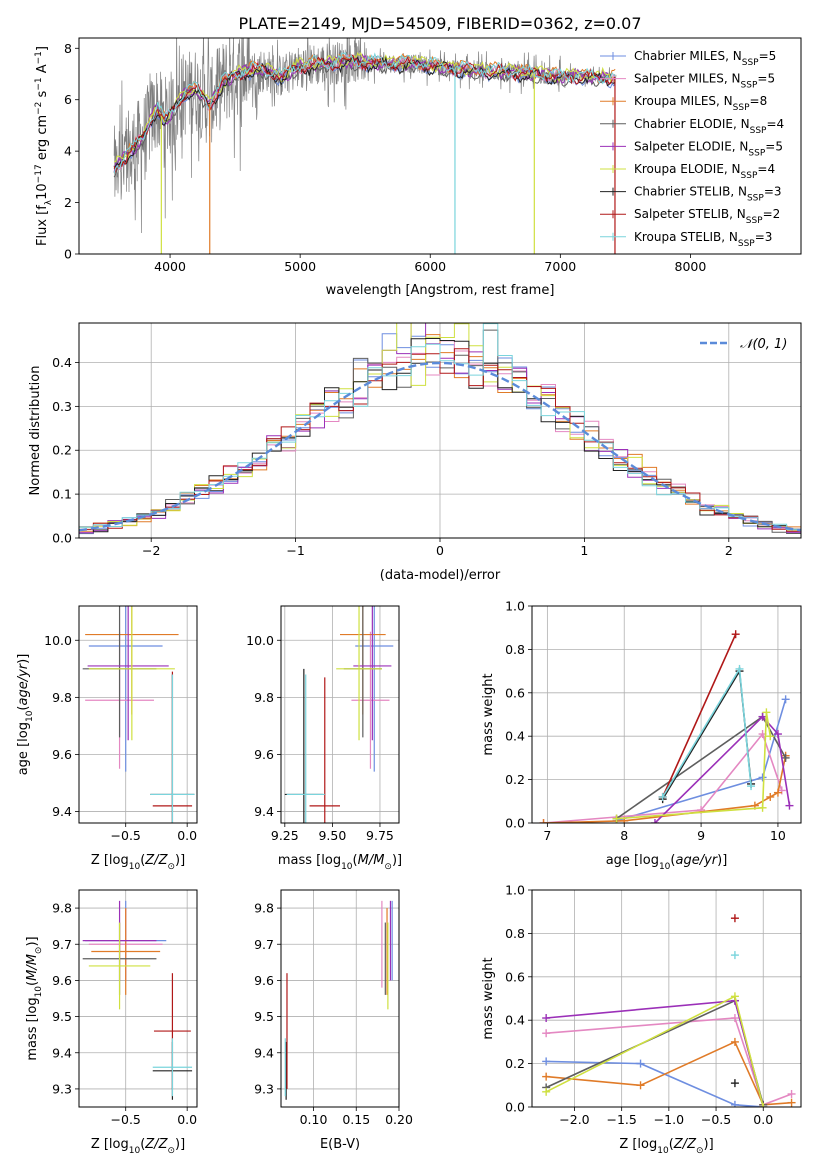 This screenshot has width=819, height=1170. What do you see at coordinates (772, 214) in the screenshot?
I see `legend-entry-part: =2` at bounding box center [772, 214].